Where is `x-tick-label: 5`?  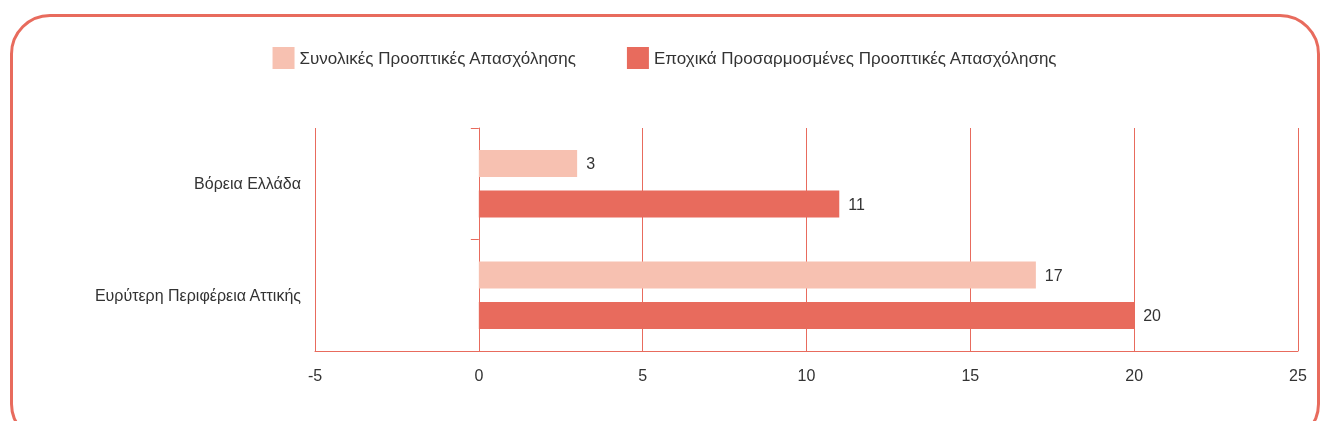
x-tick-label: 5 is located at coordinates (643, 375).